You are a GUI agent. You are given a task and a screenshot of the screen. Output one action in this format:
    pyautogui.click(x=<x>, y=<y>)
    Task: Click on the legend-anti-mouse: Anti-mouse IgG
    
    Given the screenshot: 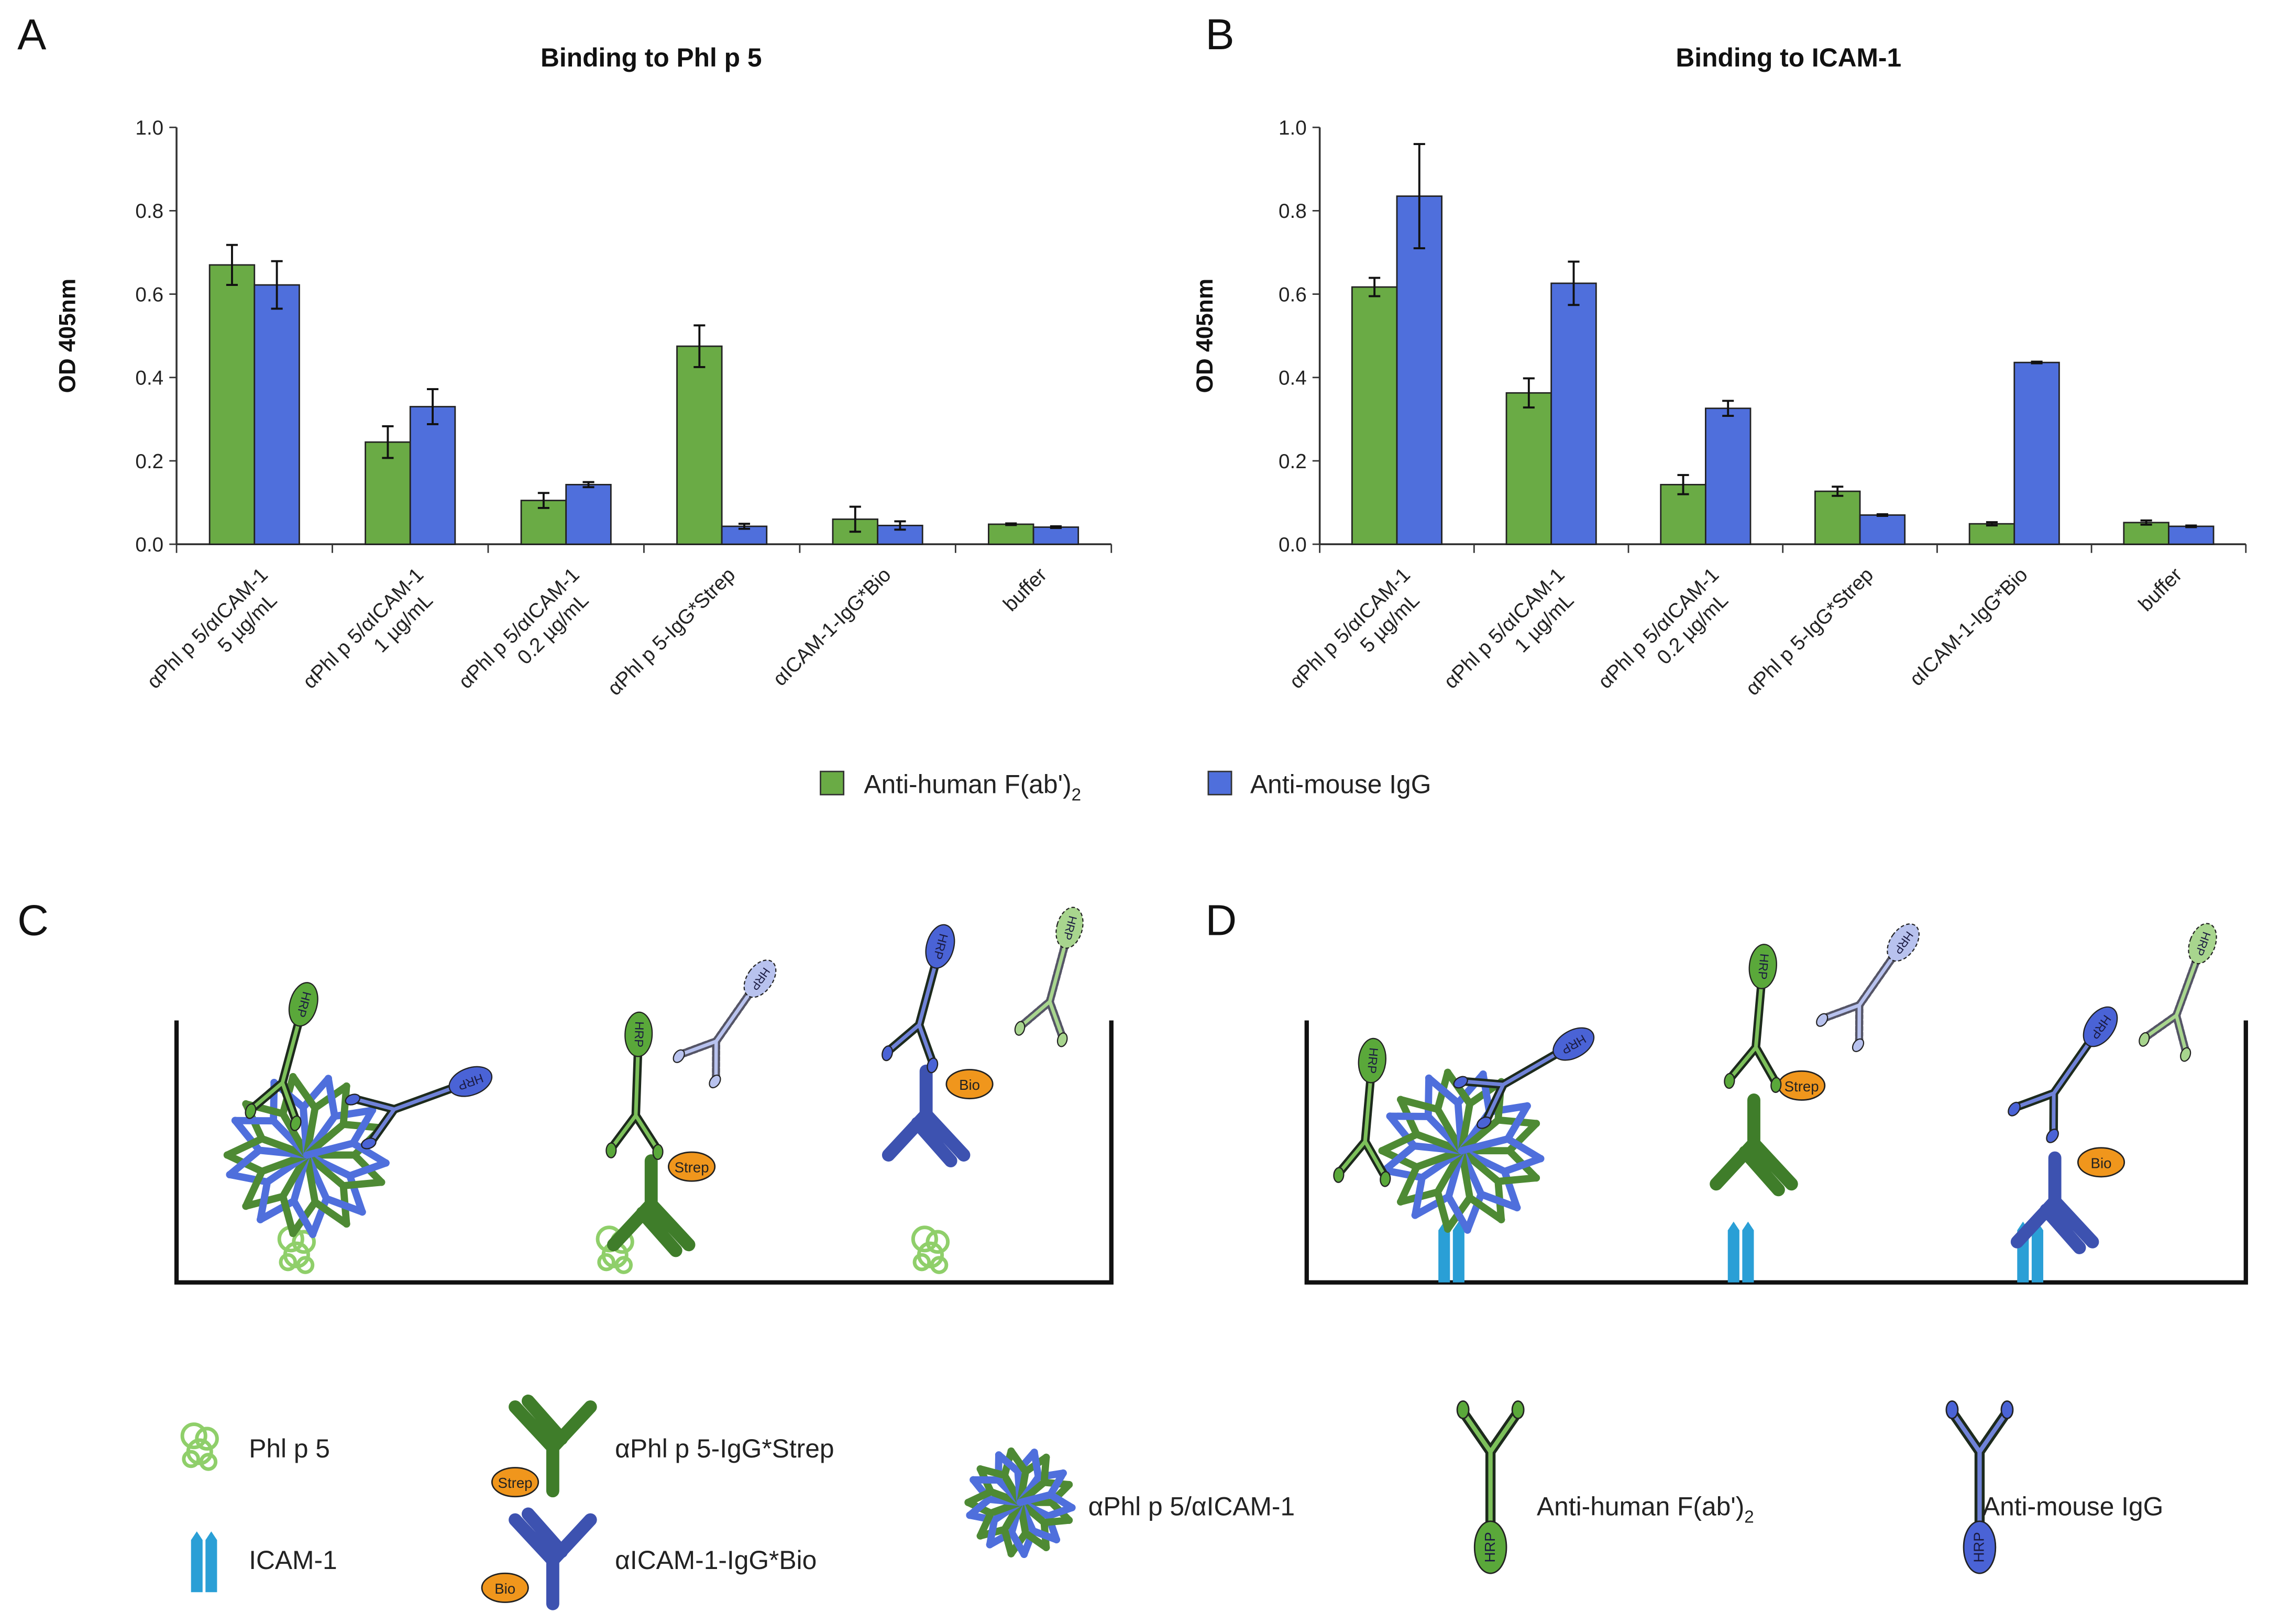 What is the action you would take?
    pyautogui.click(x=1340, y=784)
    